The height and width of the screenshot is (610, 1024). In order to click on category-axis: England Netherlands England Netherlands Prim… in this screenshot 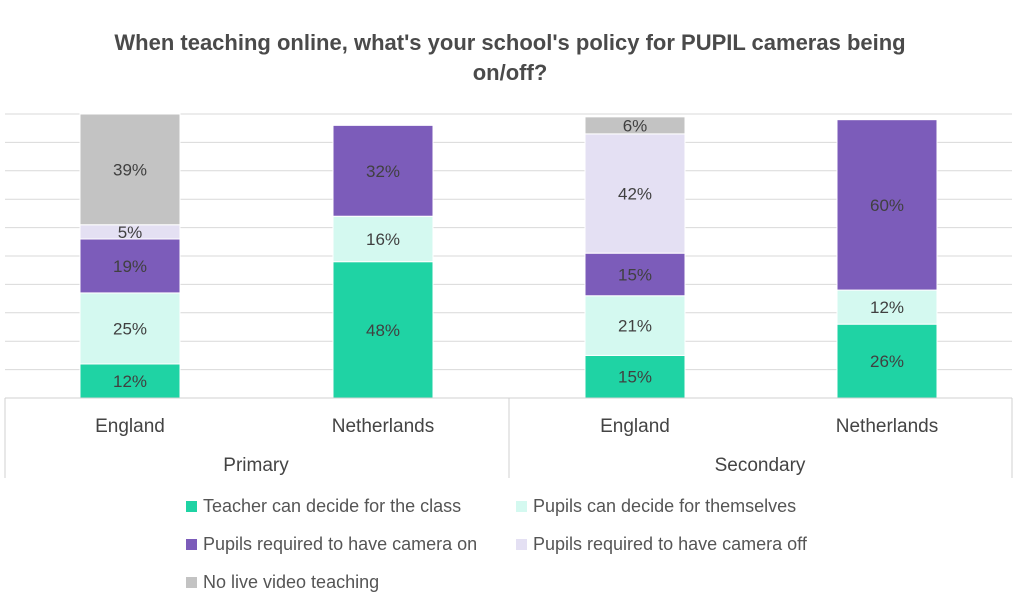, I will do `click(508, 437)`.